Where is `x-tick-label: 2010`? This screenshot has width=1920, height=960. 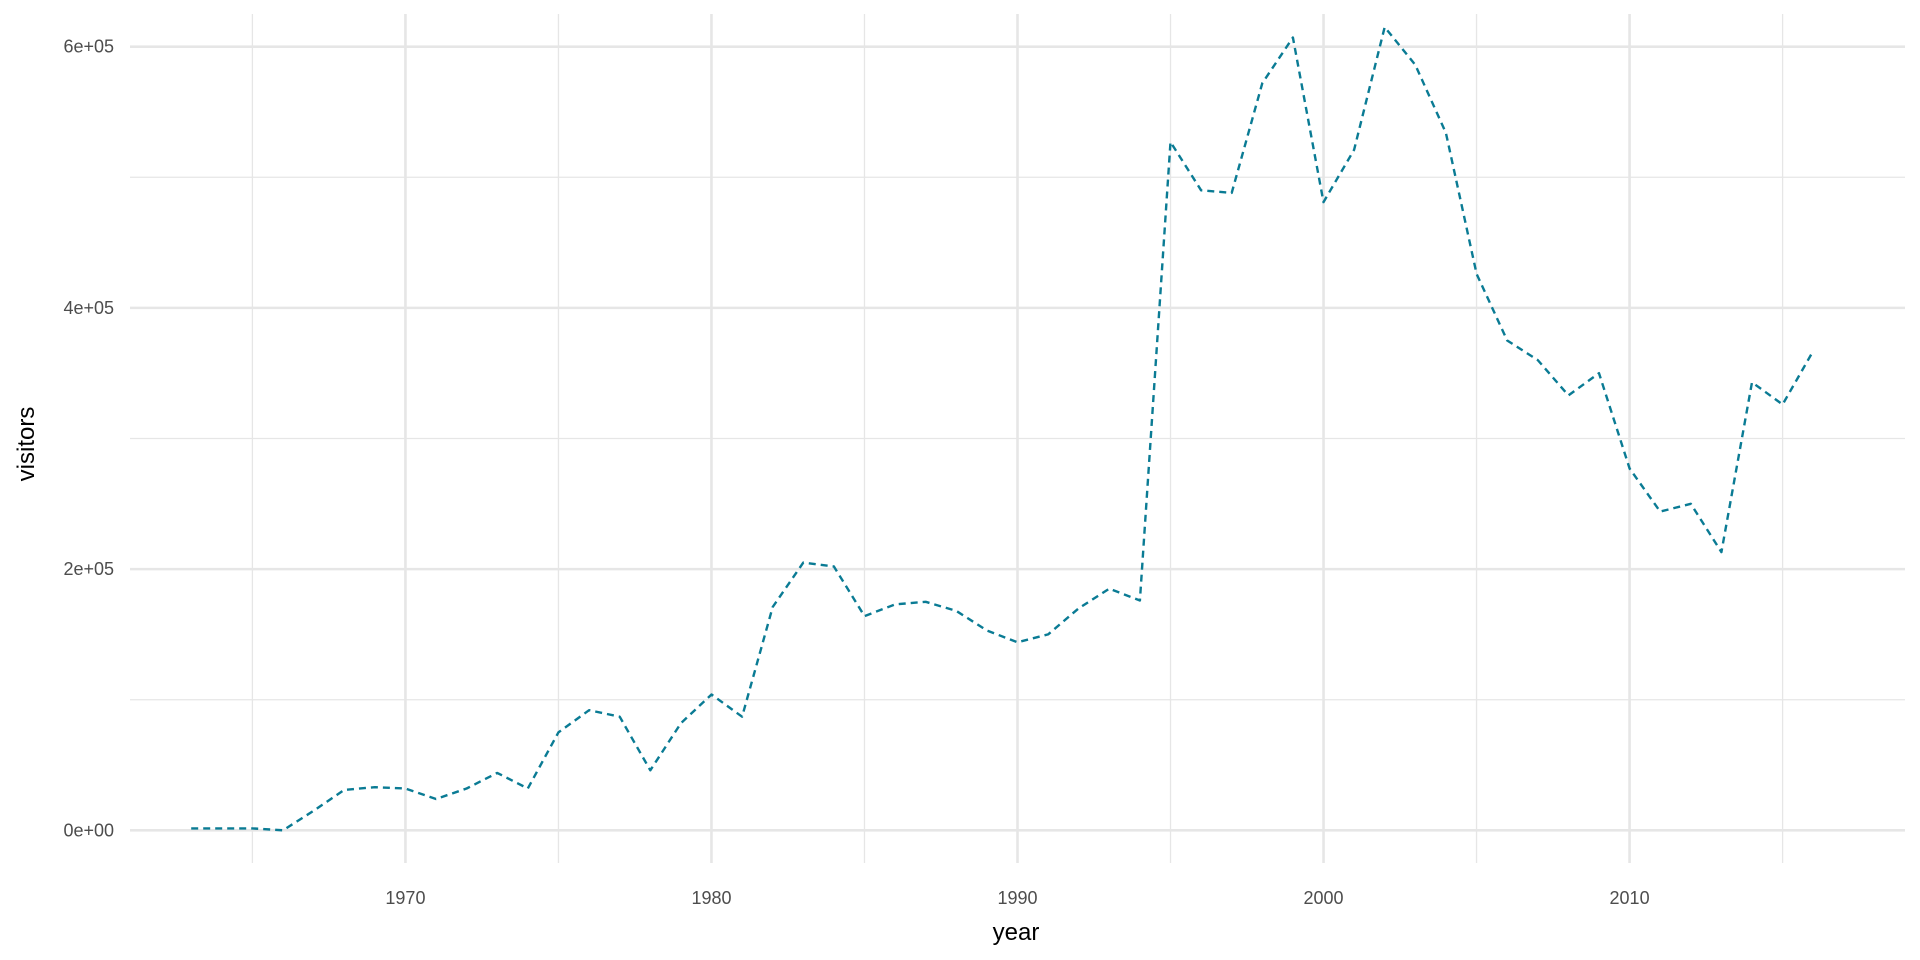 x-tick-label: 2010 is located at coordinates (1630, 898).